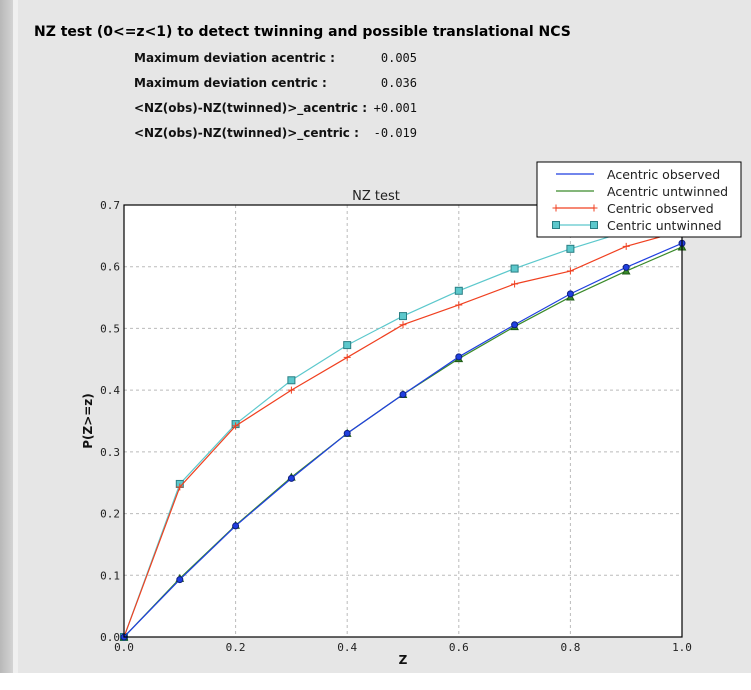  Describe the element at coordinates (250, 108) in the screenshot. I see `stat-label: <NZ(obs)-NZ(twinned)>_acentric :` at that location.